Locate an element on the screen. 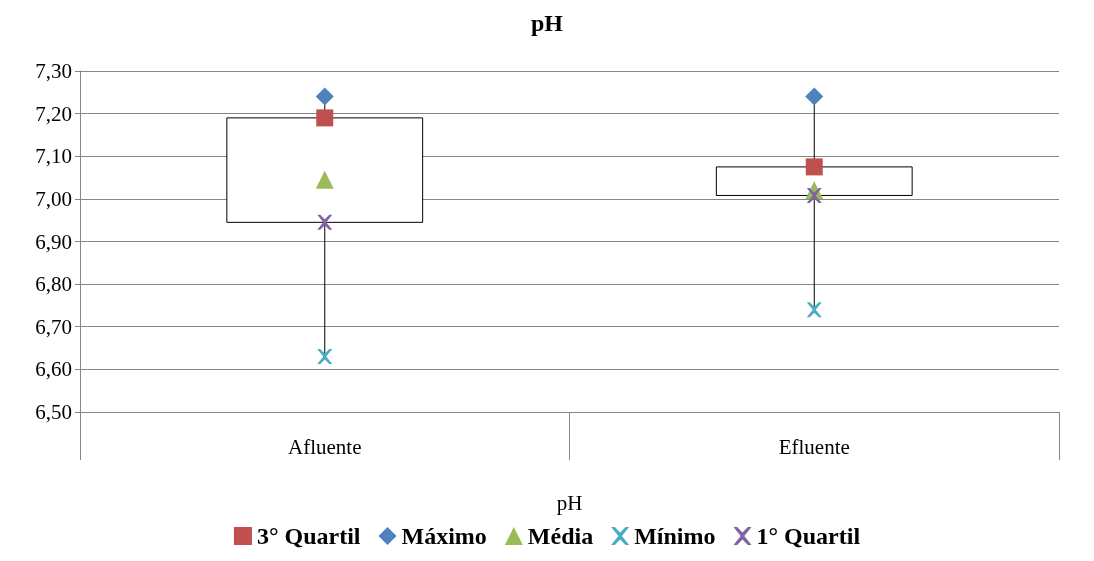 This screenshot has width=1094, height=561. legend-label: 3° Quartil is located at coordinates (308, 536).